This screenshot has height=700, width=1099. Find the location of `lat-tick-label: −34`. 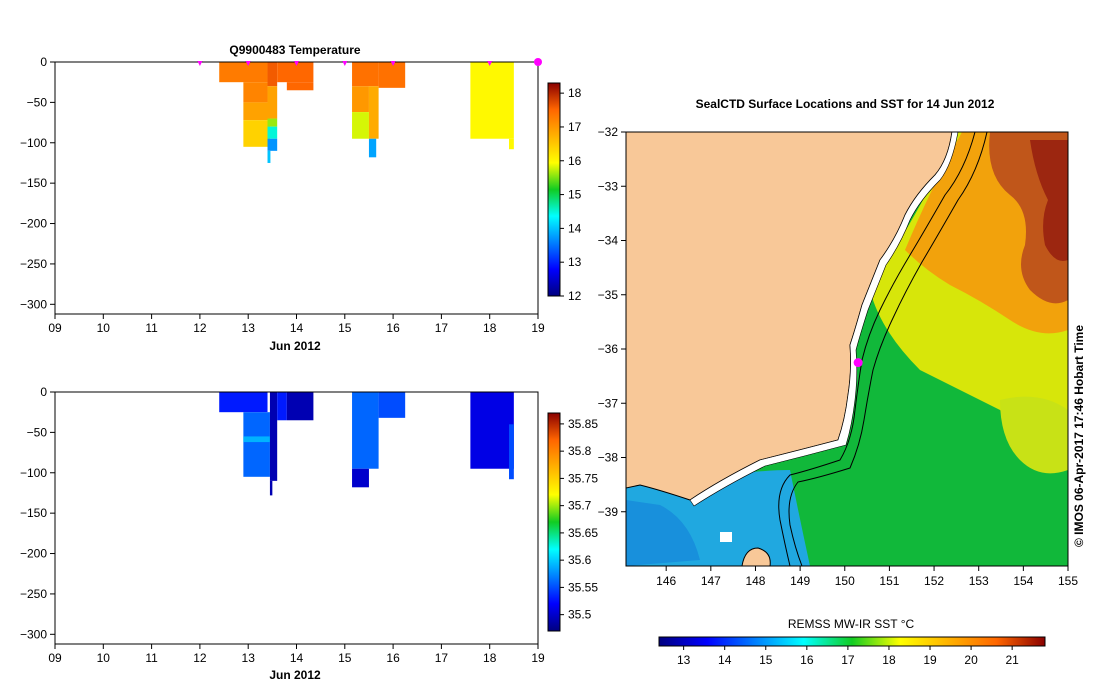

lat-tick-label: −34 is located at coordinates (608, 241).